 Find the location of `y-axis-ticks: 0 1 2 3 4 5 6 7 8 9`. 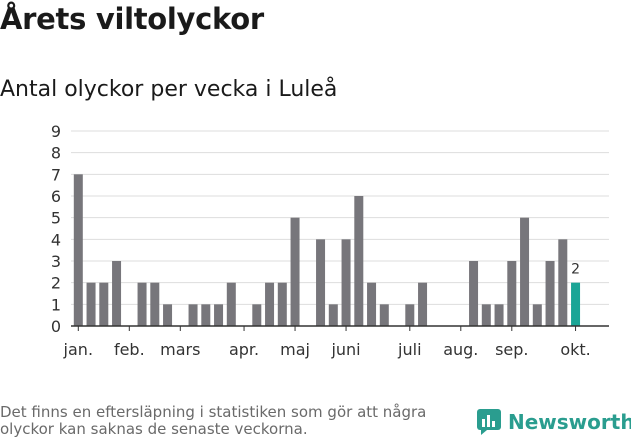

y-axis-ticks: 0 1 2 3 4 5 6 7 8 9 is located at coordinates (56, 229).